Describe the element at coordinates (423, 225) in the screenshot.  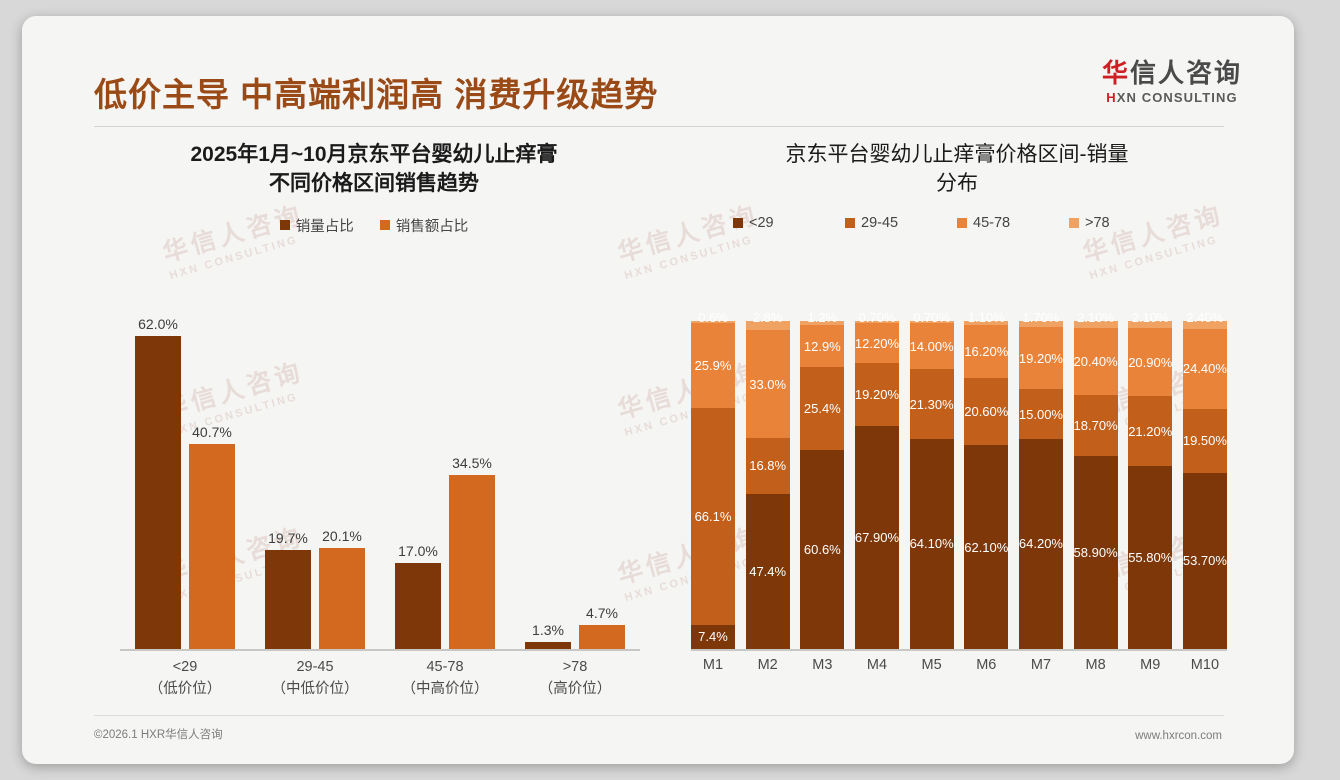
I see `legend-item-sales-amount: 销售额占比` at that location.